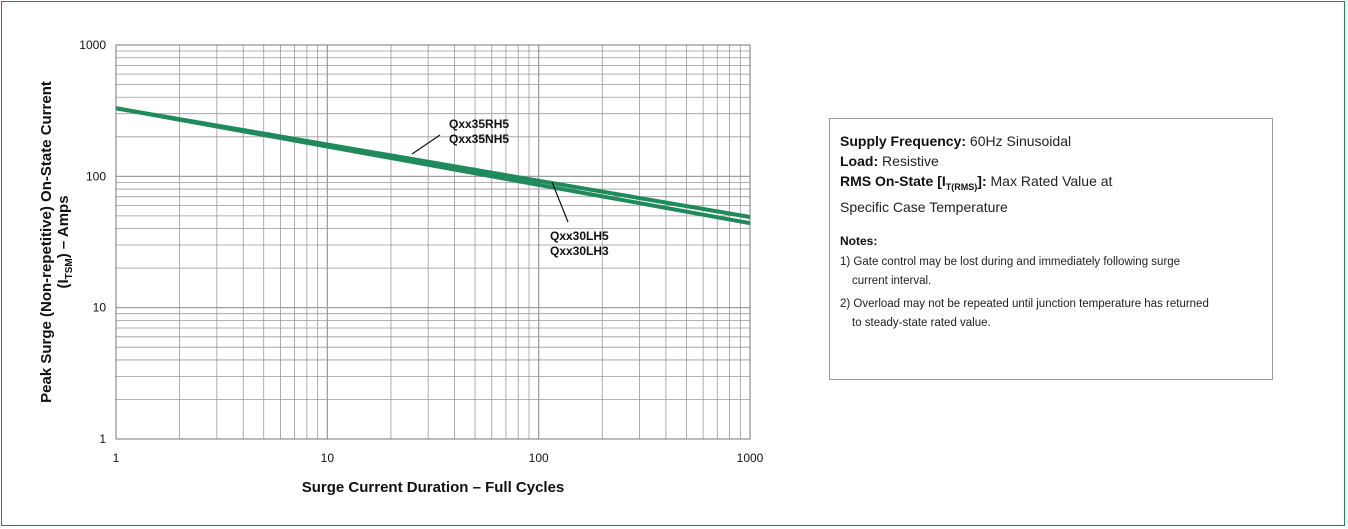 The width and height of the screenshot is (1348, 529). What do you see at coordinates (479, 139) in the screenshot?
I see `series-1-label-b: Qxx35NH5` at bounding box center [479, 139].